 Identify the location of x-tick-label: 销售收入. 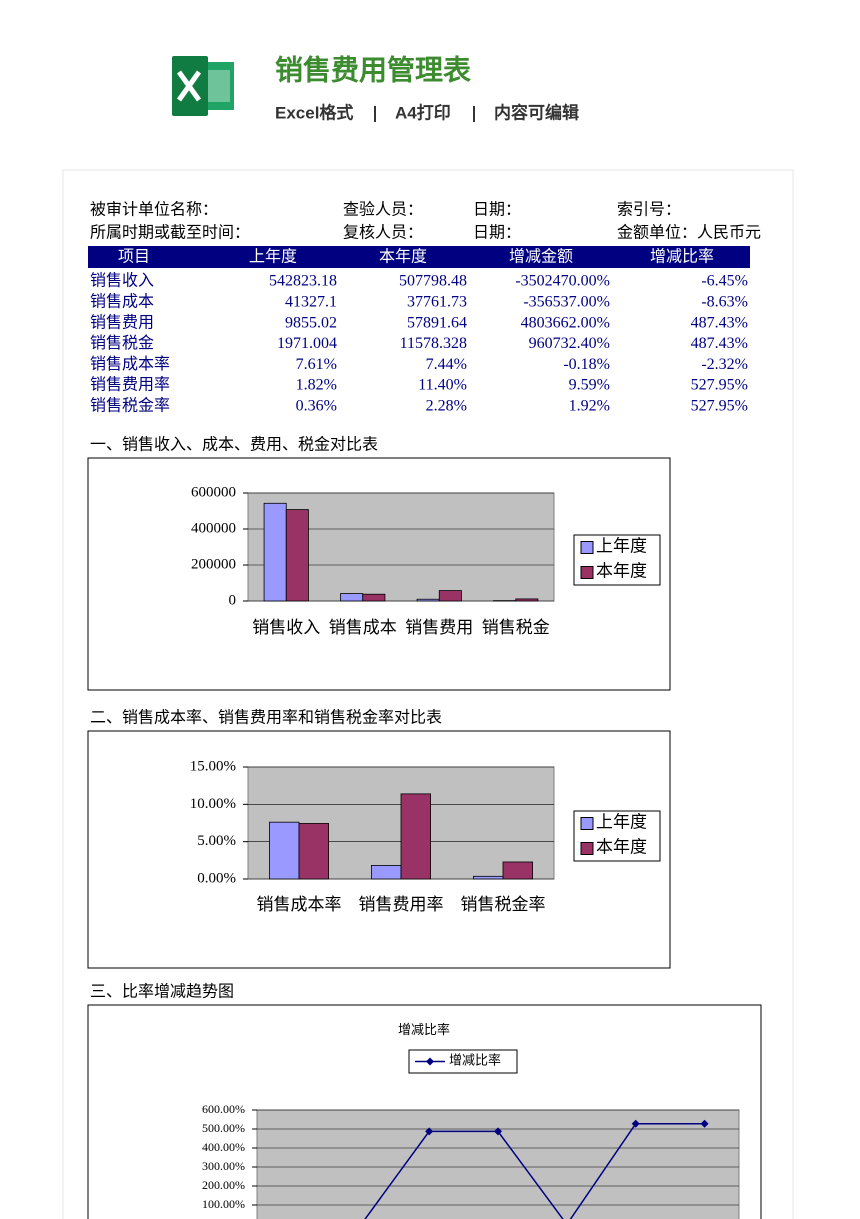
(286, 627).